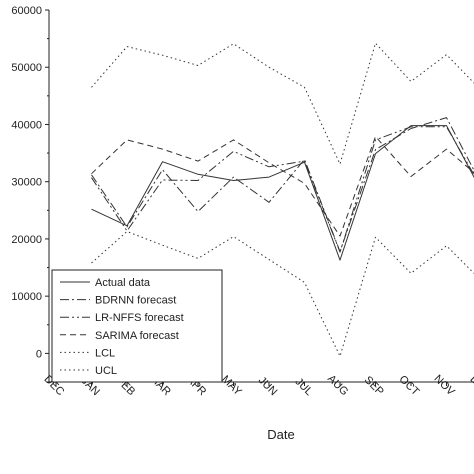 The image size is (474, 474). What do you see at coordinates (26, 68) in the screenshot?
I see `y-tick-label: 50000` at bounding box center [26, 68].